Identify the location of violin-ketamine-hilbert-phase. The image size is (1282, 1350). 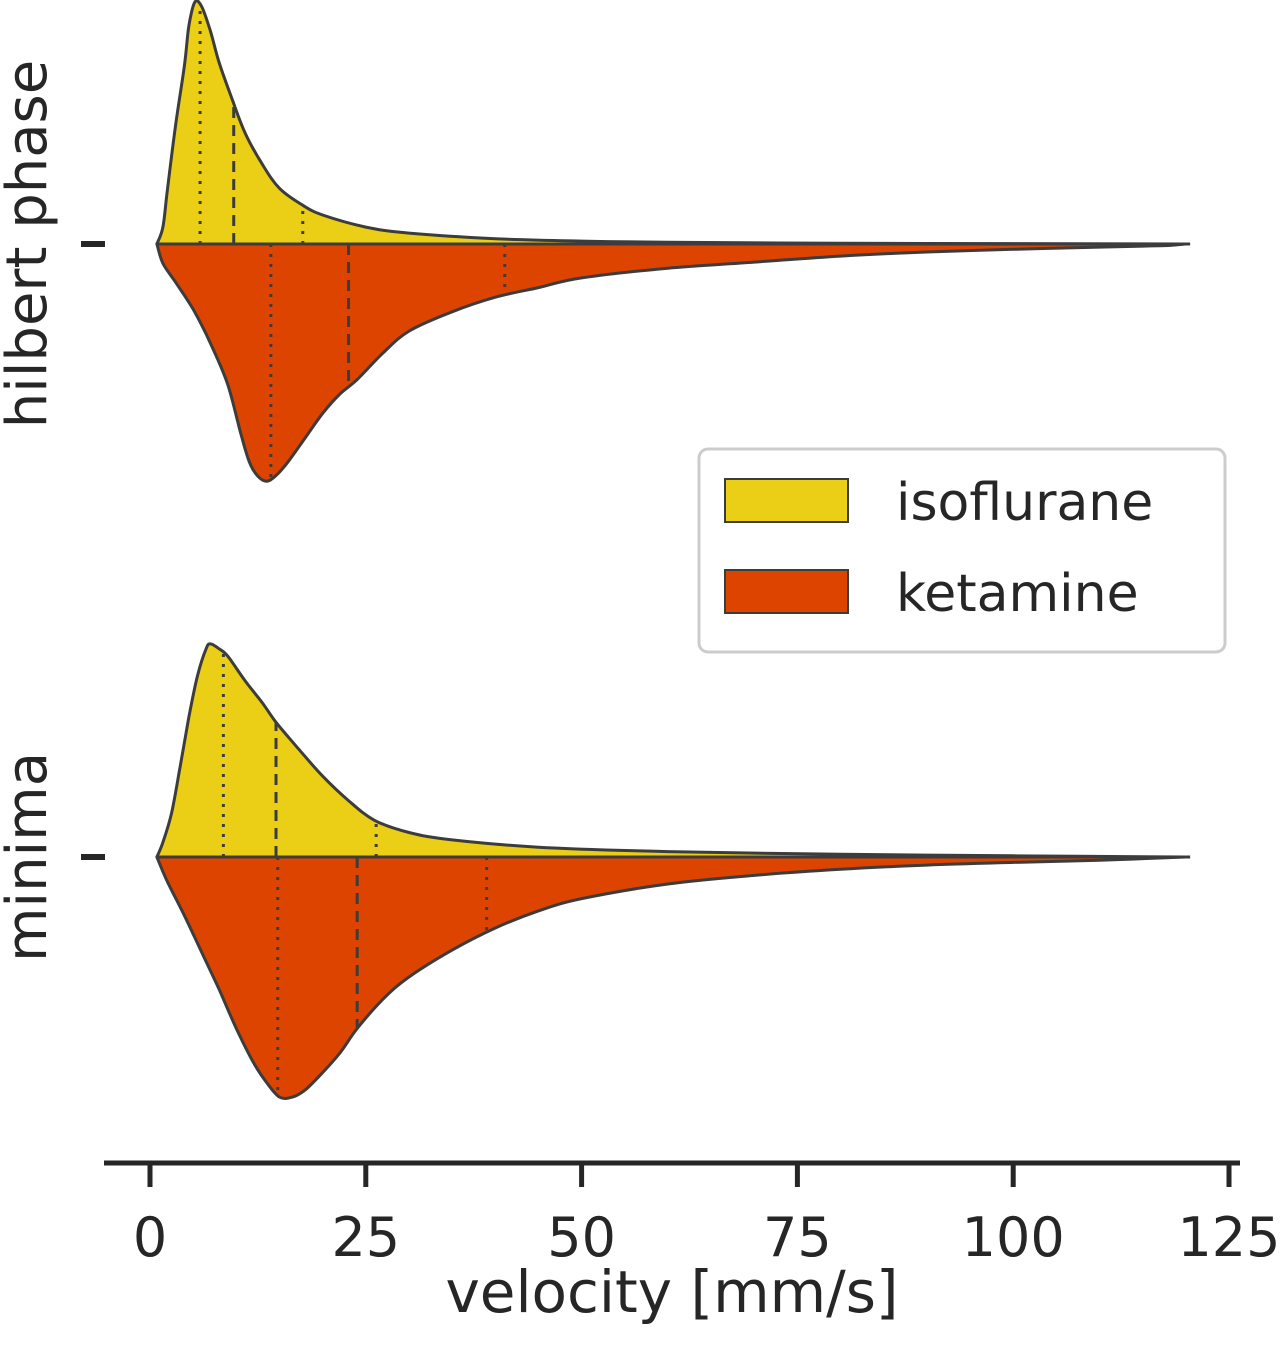
(671, 362).